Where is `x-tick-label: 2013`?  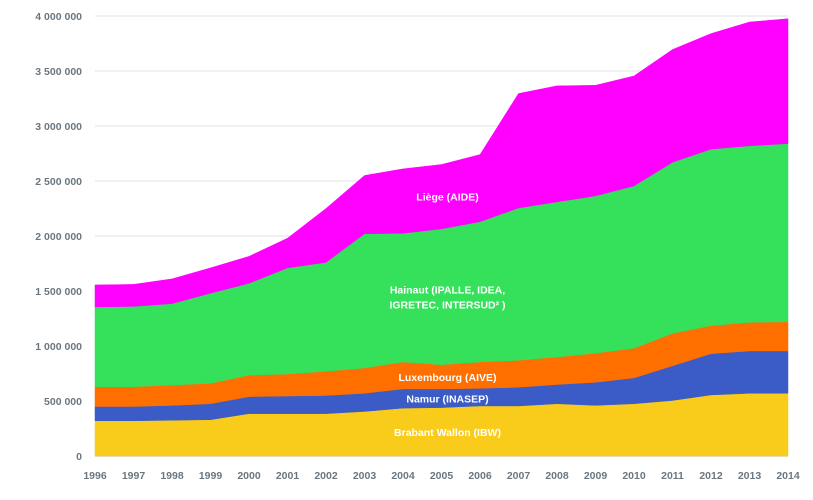
x-tick-label: 2013 is located at coordinates (750, 476).